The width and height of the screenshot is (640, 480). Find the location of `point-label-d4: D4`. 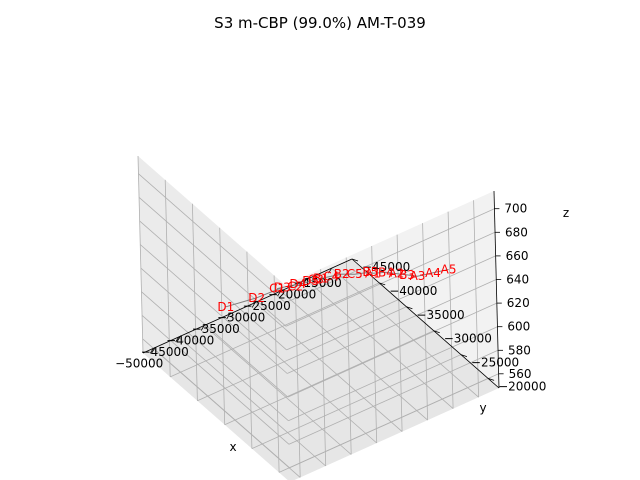

point-label-d4: D4 is located at coordinates (297, 284).